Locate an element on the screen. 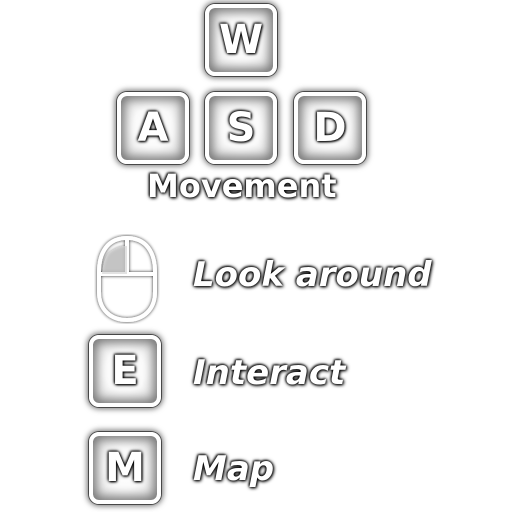  mouse-icon is located at coordinates (127, 279).